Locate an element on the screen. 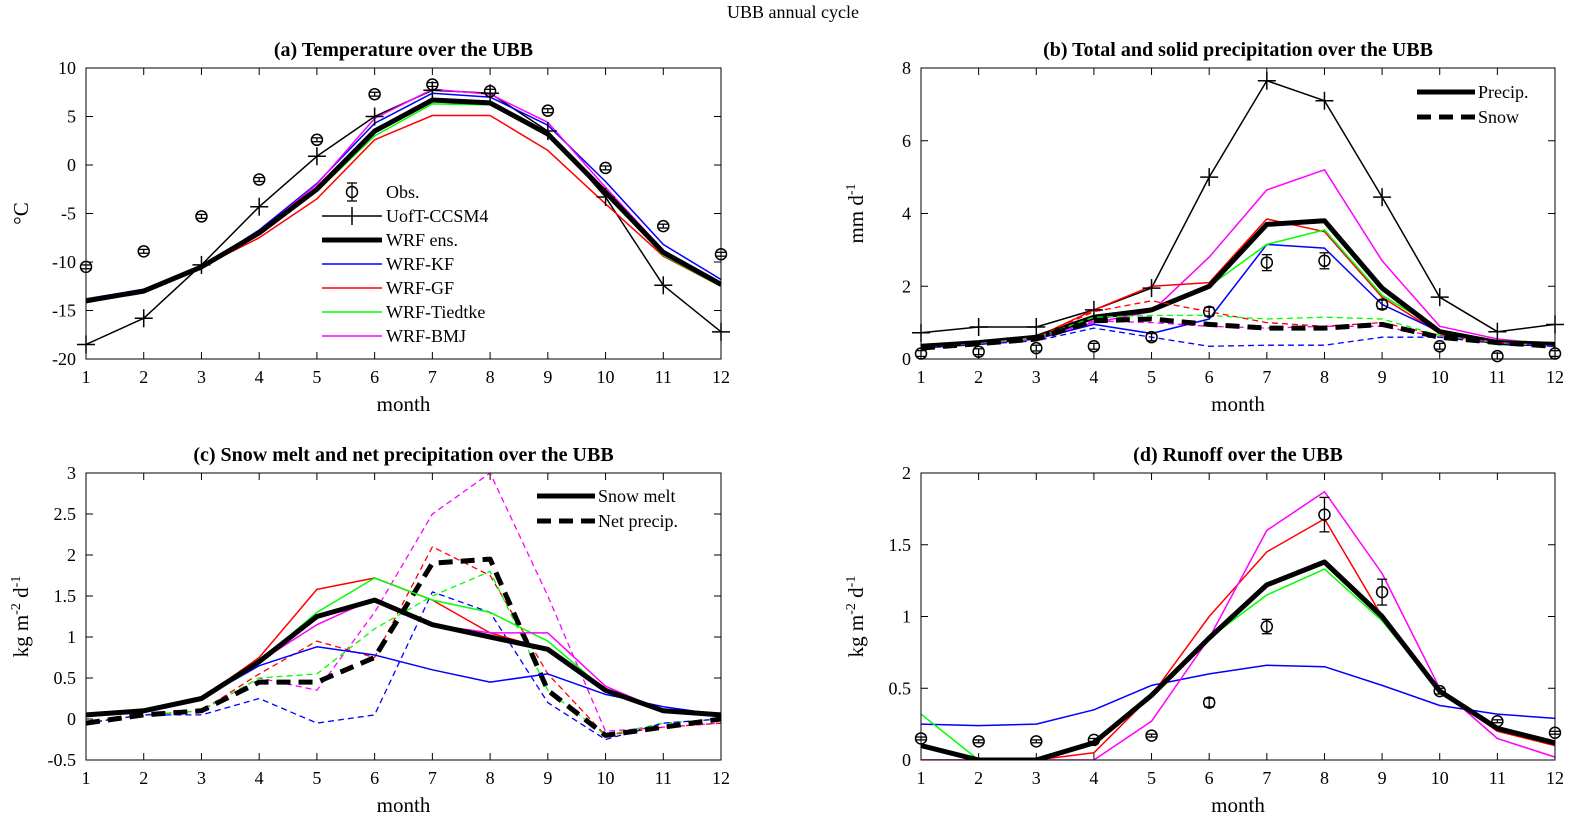  y-tick-label: -10 is located at coordinates (64, 262).